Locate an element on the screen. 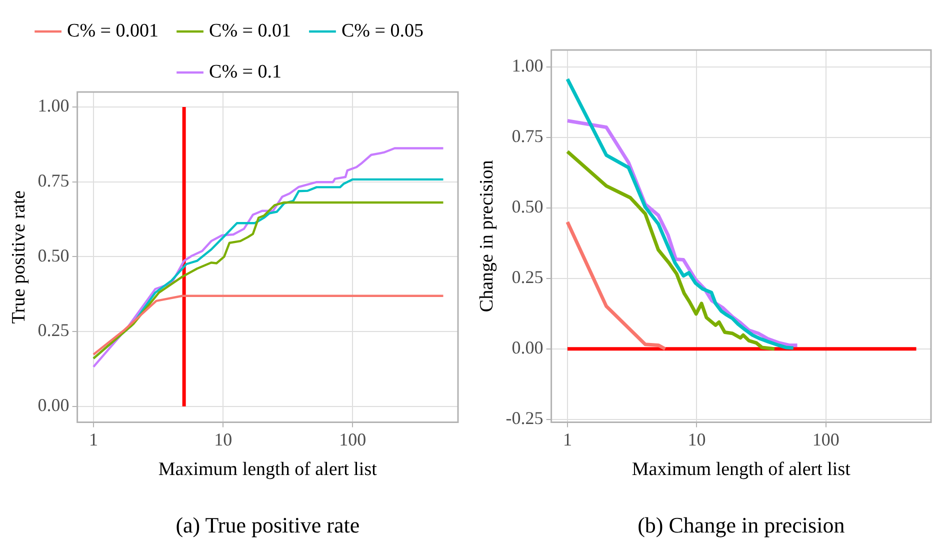 This screenshot has height=552, width=937. text: (b) Change in precision is located at coordinates (741, 525).